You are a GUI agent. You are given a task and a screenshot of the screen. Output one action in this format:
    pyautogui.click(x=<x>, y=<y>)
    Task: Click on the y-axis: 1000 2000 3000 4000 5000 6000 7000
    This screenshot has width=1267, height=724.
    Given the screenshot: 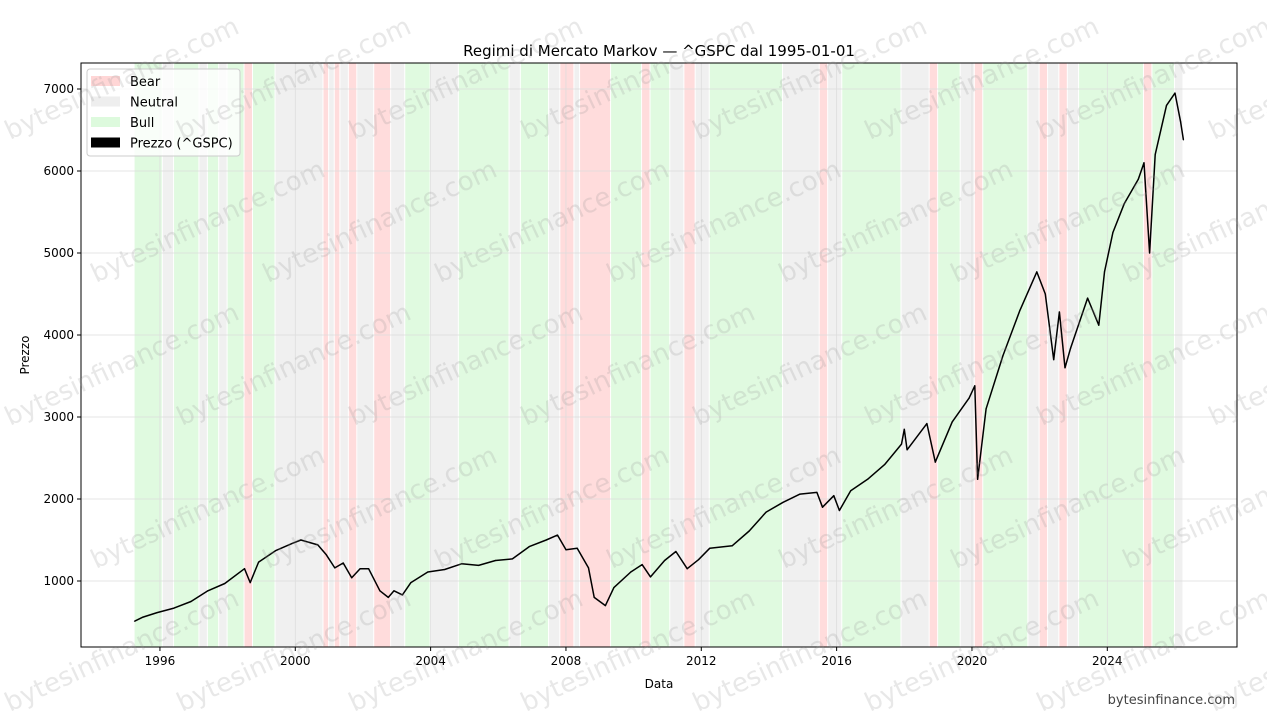 What is the action you would take?
    pyautogui.click(x=62, y=335)
    